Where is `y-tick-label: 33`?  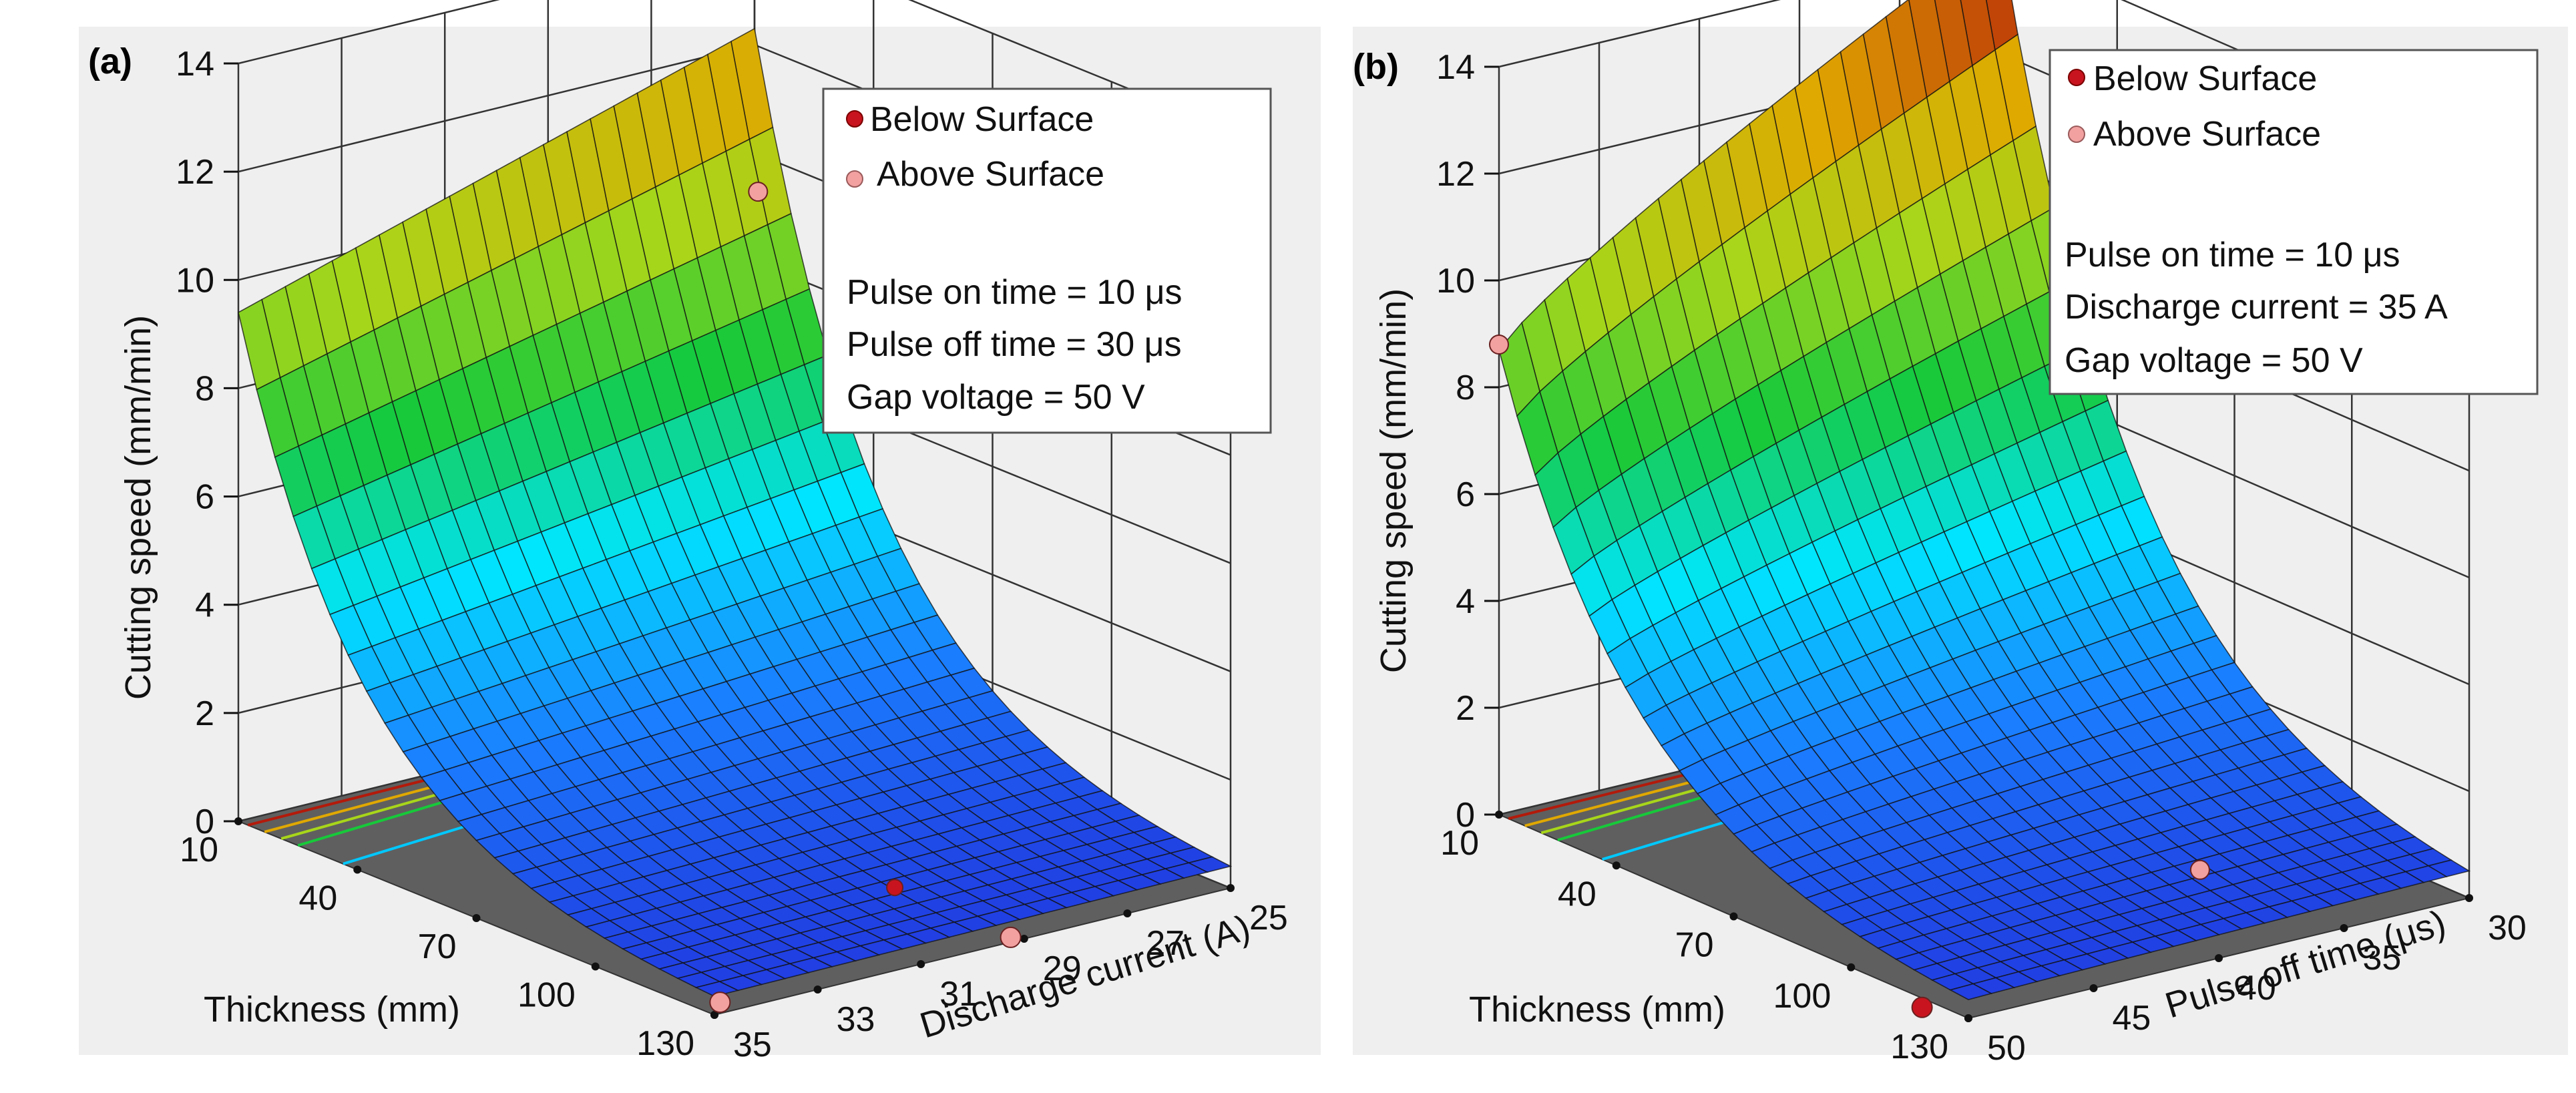
y-tick-label: 33 is located at coordinates (856, 1019).